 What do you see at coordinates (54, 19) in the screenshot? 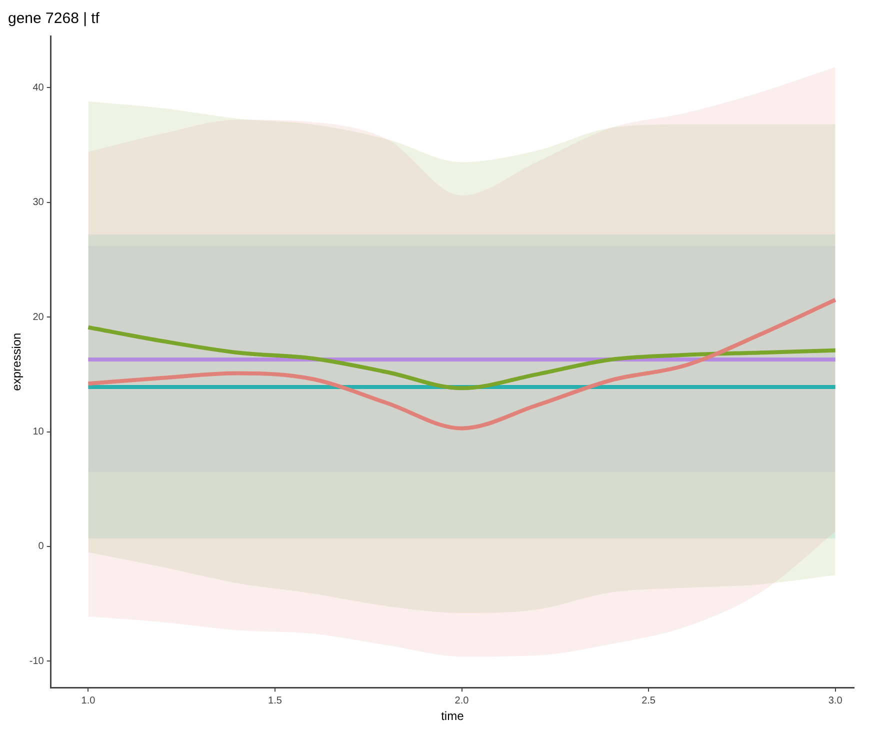
I see `chart-title: gene 7268 | tf` at bounding box center [54, 19].